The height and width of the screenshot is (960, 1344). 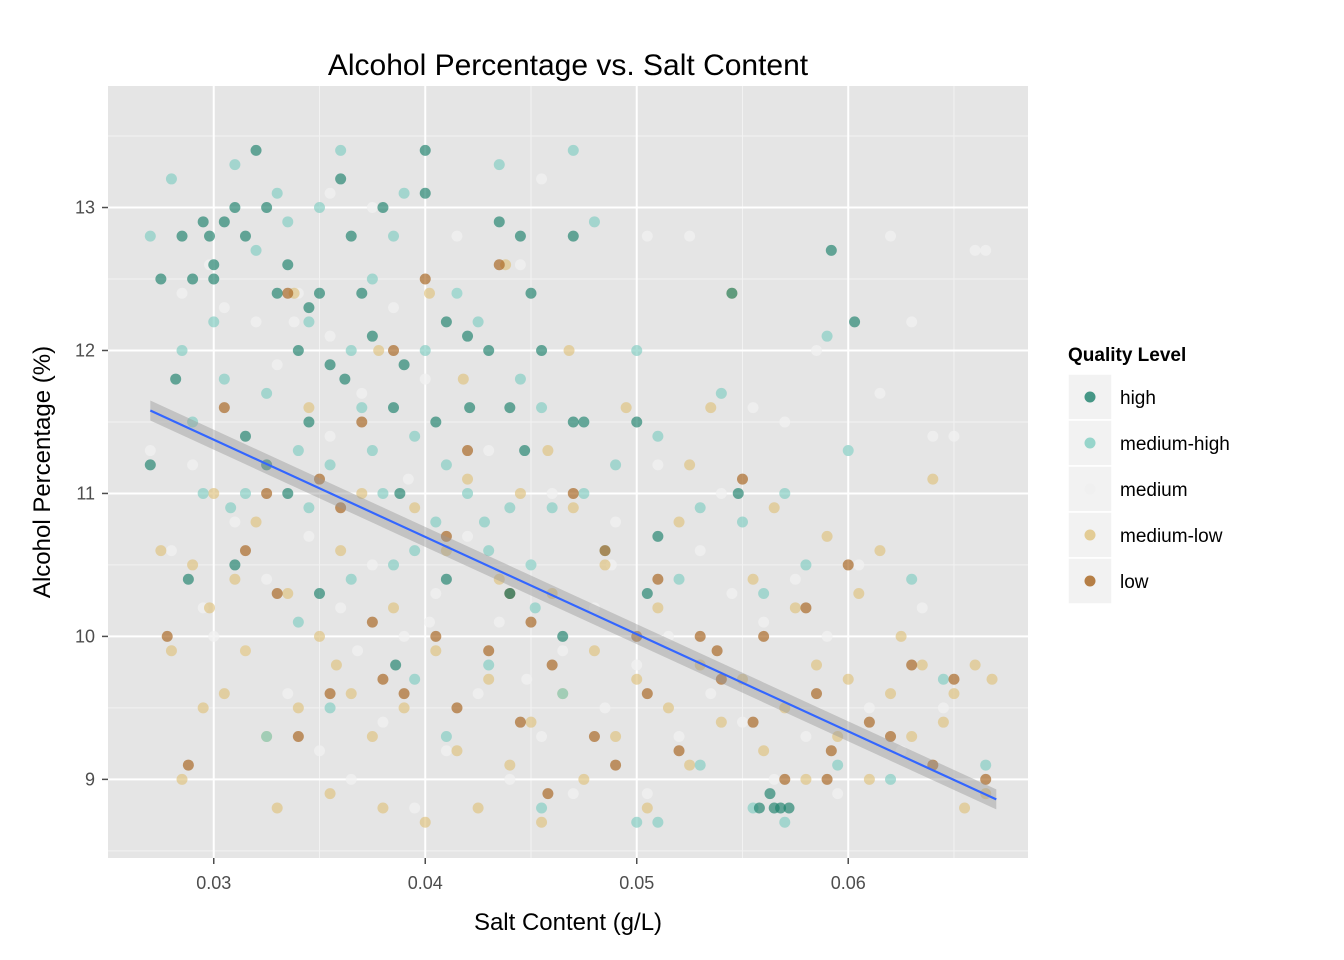 What do you see at coordinates (568, 65) in the screenshot?
I see `chart-title: Alcohol Percentage vs. Salt Content` at bounding box center [568, 65].